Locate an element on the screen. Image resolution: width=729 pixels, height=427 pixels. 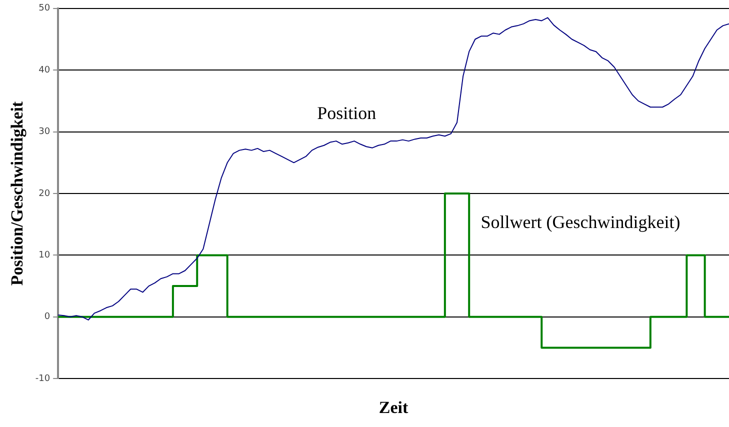
y-tick-label: -10 is located at coordinates (42, 379).